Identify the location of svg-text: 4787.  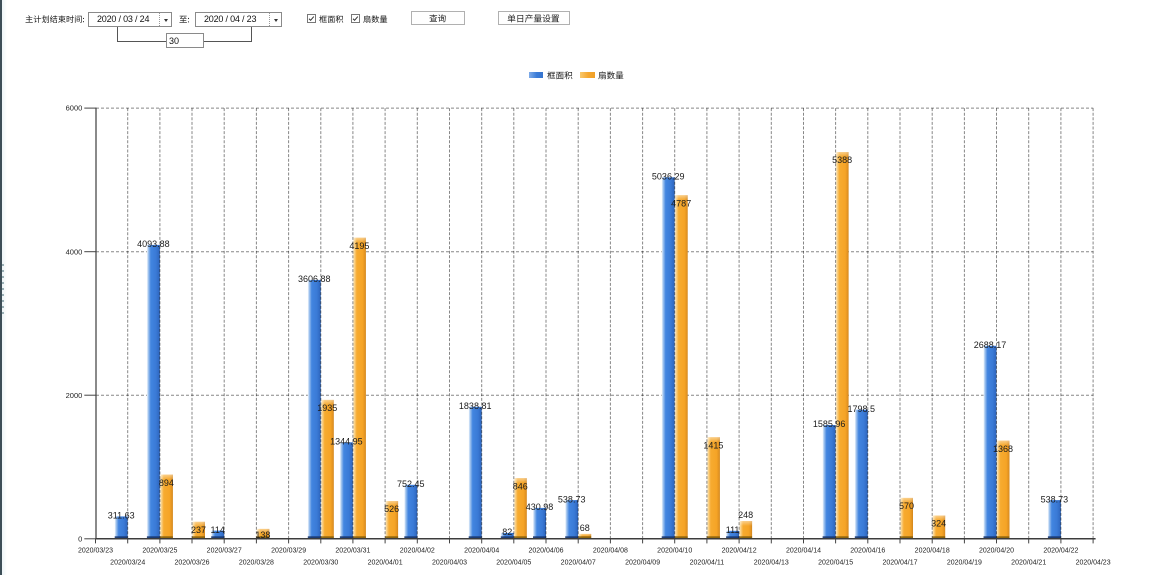
(681, 203).